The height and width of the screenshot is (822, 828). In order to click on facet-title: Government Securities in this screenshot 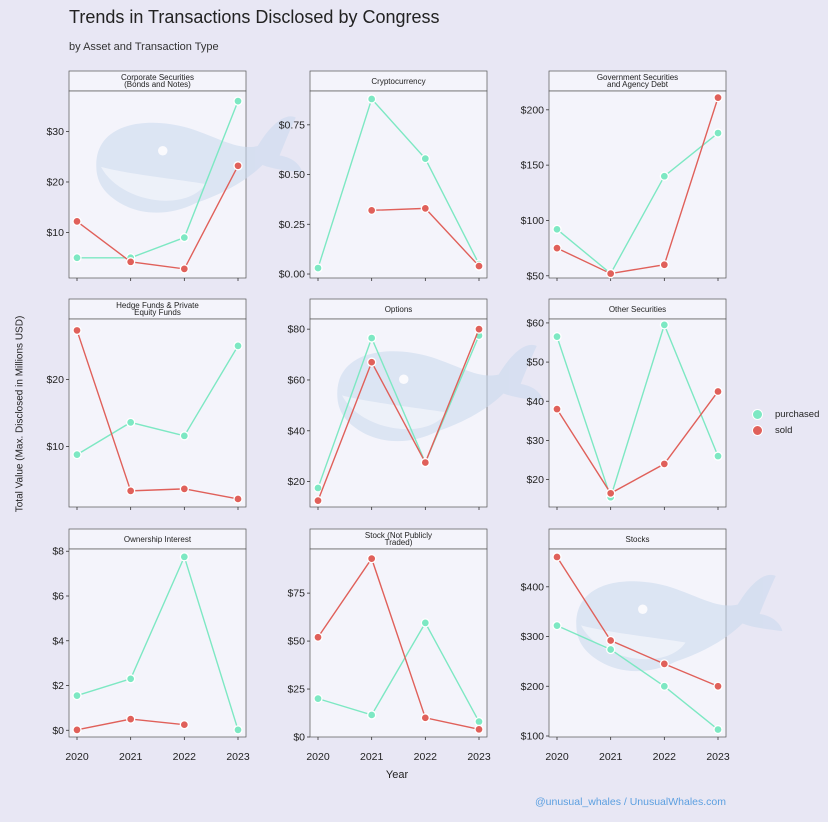, I will do `click(637, 77)`.